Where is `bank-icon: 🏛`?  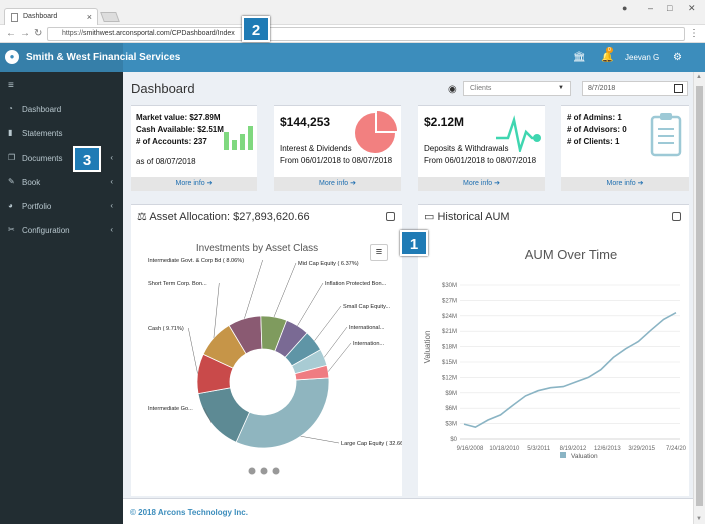
bank-icon: 🏛 is located at coordinates (579, 57).